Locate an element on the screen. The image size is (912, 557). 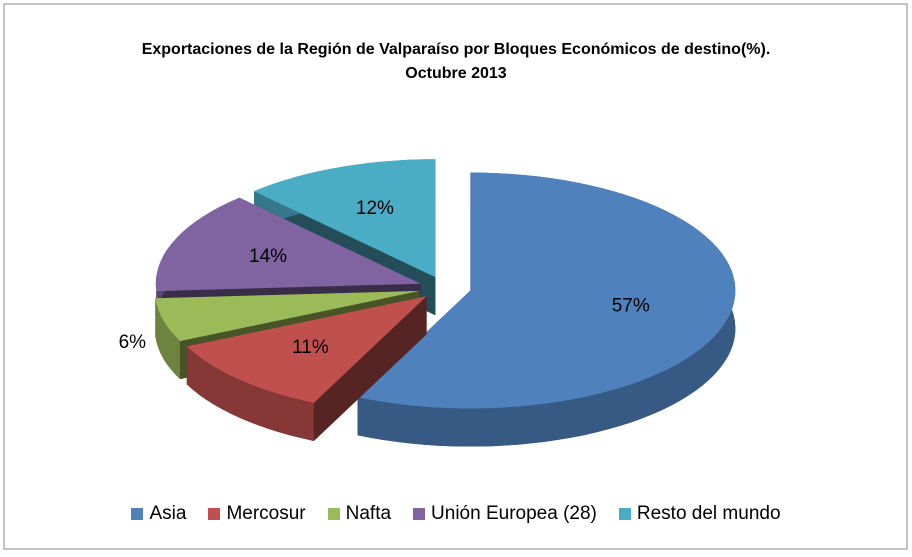
legend-item: Asia is located at coordinates (158, 514).